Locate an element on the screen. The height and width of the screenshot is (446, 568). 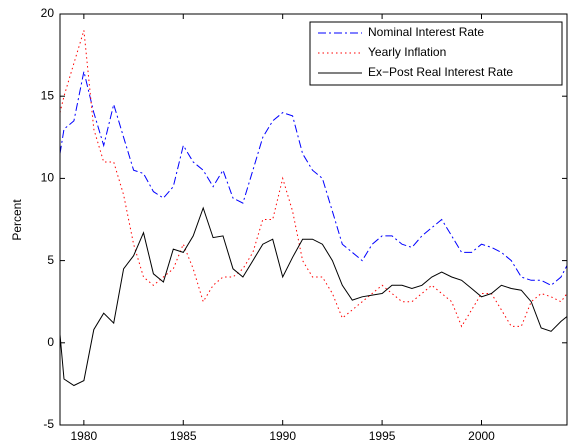
legend-label: Ex−Post Real Interest Rate is located at coordinates (440, 72).